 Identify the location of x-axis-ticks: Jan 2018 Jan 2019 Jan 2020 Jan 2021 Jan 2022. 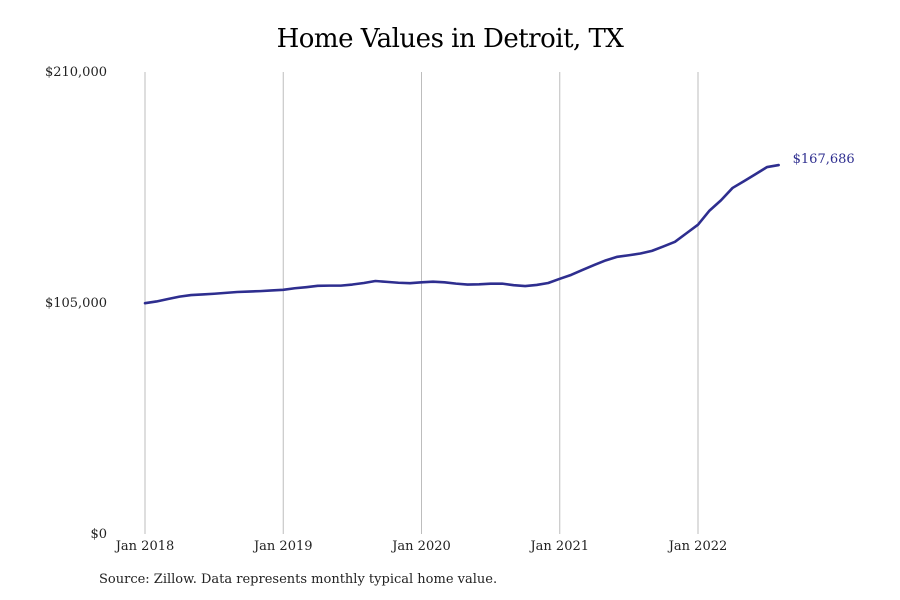
(421, 546).